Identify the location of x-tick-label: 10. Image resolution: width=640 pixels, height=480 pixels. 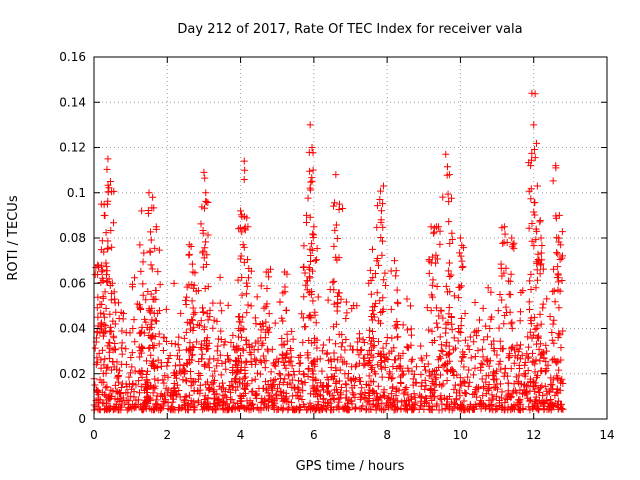
(460, 435).